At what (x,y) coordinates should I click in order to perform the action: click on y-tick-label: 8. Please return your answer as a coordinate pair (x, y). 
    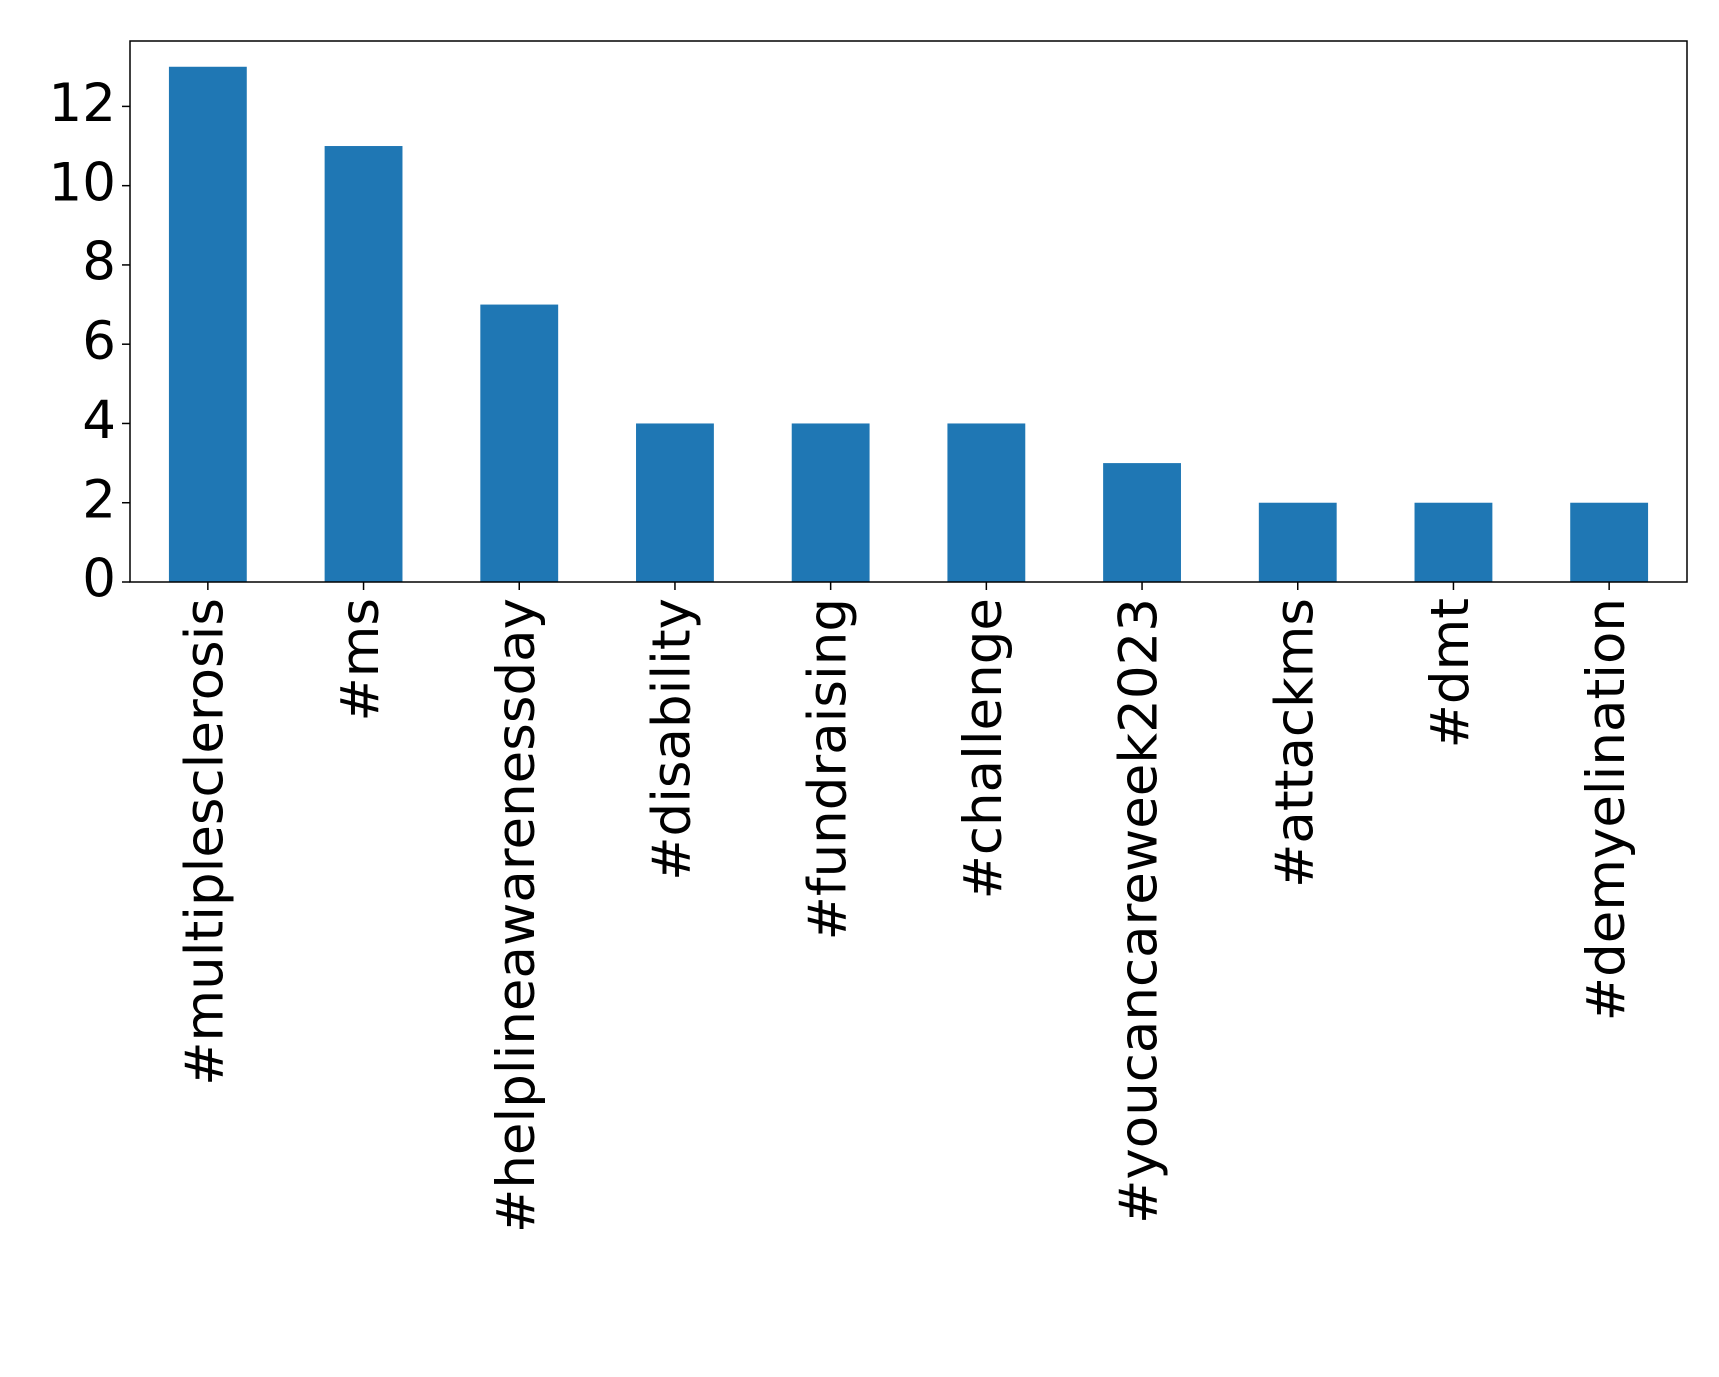
    Looking at the image, I should click on (99, 262).